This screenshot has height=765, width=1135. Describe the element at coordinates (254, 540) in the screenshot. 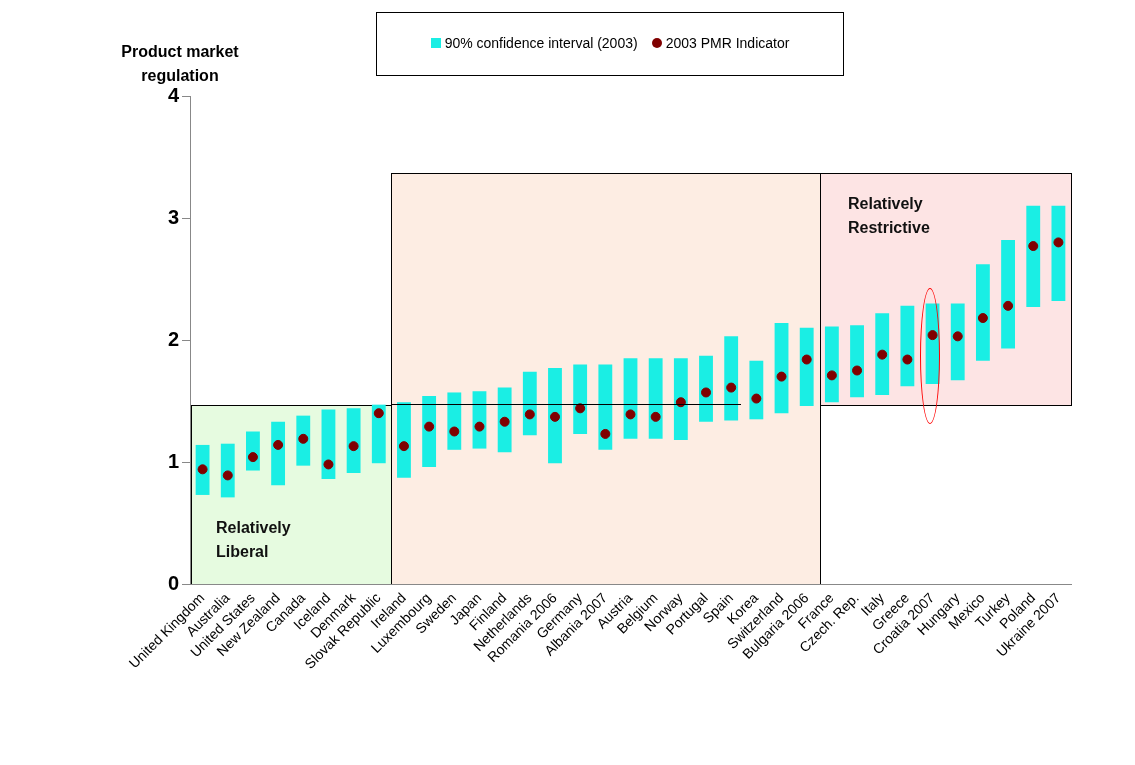

I see `annotation: Relatively Liberal` at that location.